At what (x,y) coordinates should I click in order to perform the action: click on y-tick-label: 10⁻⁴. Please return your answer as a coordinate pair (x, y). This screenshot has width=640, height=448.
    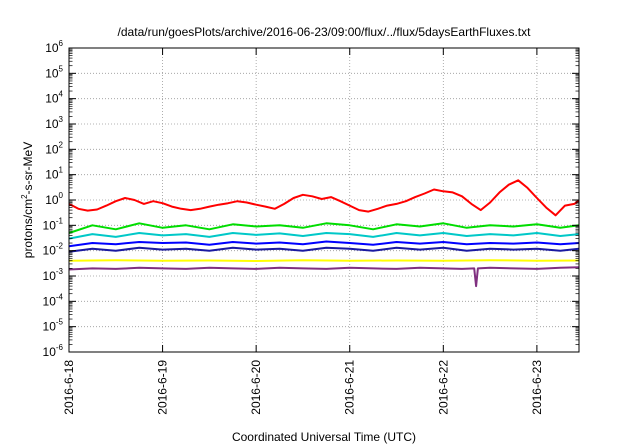
    Looking at the image, I should click on (53, 300).